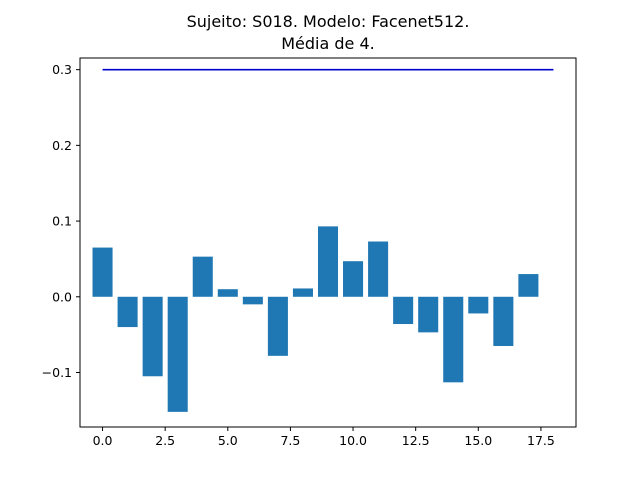 This screenshot has height=480, width=640. What do you see at coordinates (416, 440) in the screenshot?
I see `x-tick-label: 12.5` at bounding box center [416, 440].